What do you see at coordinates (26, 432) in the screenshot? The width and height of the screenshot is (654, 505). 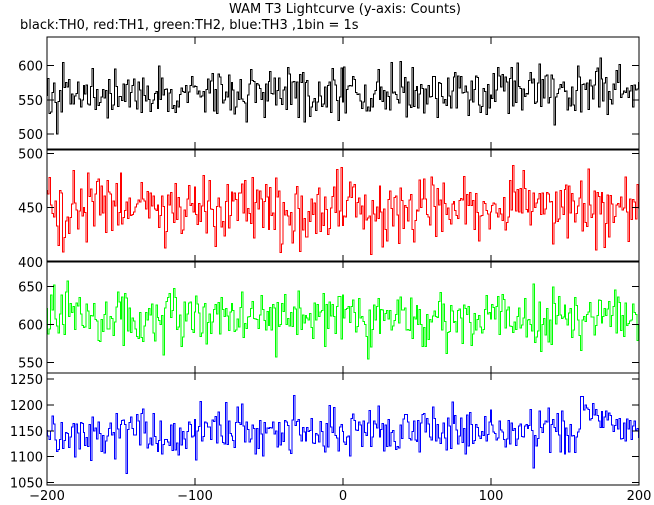 I see `y-tick-label: 1150` at bounding box center [26, 432].